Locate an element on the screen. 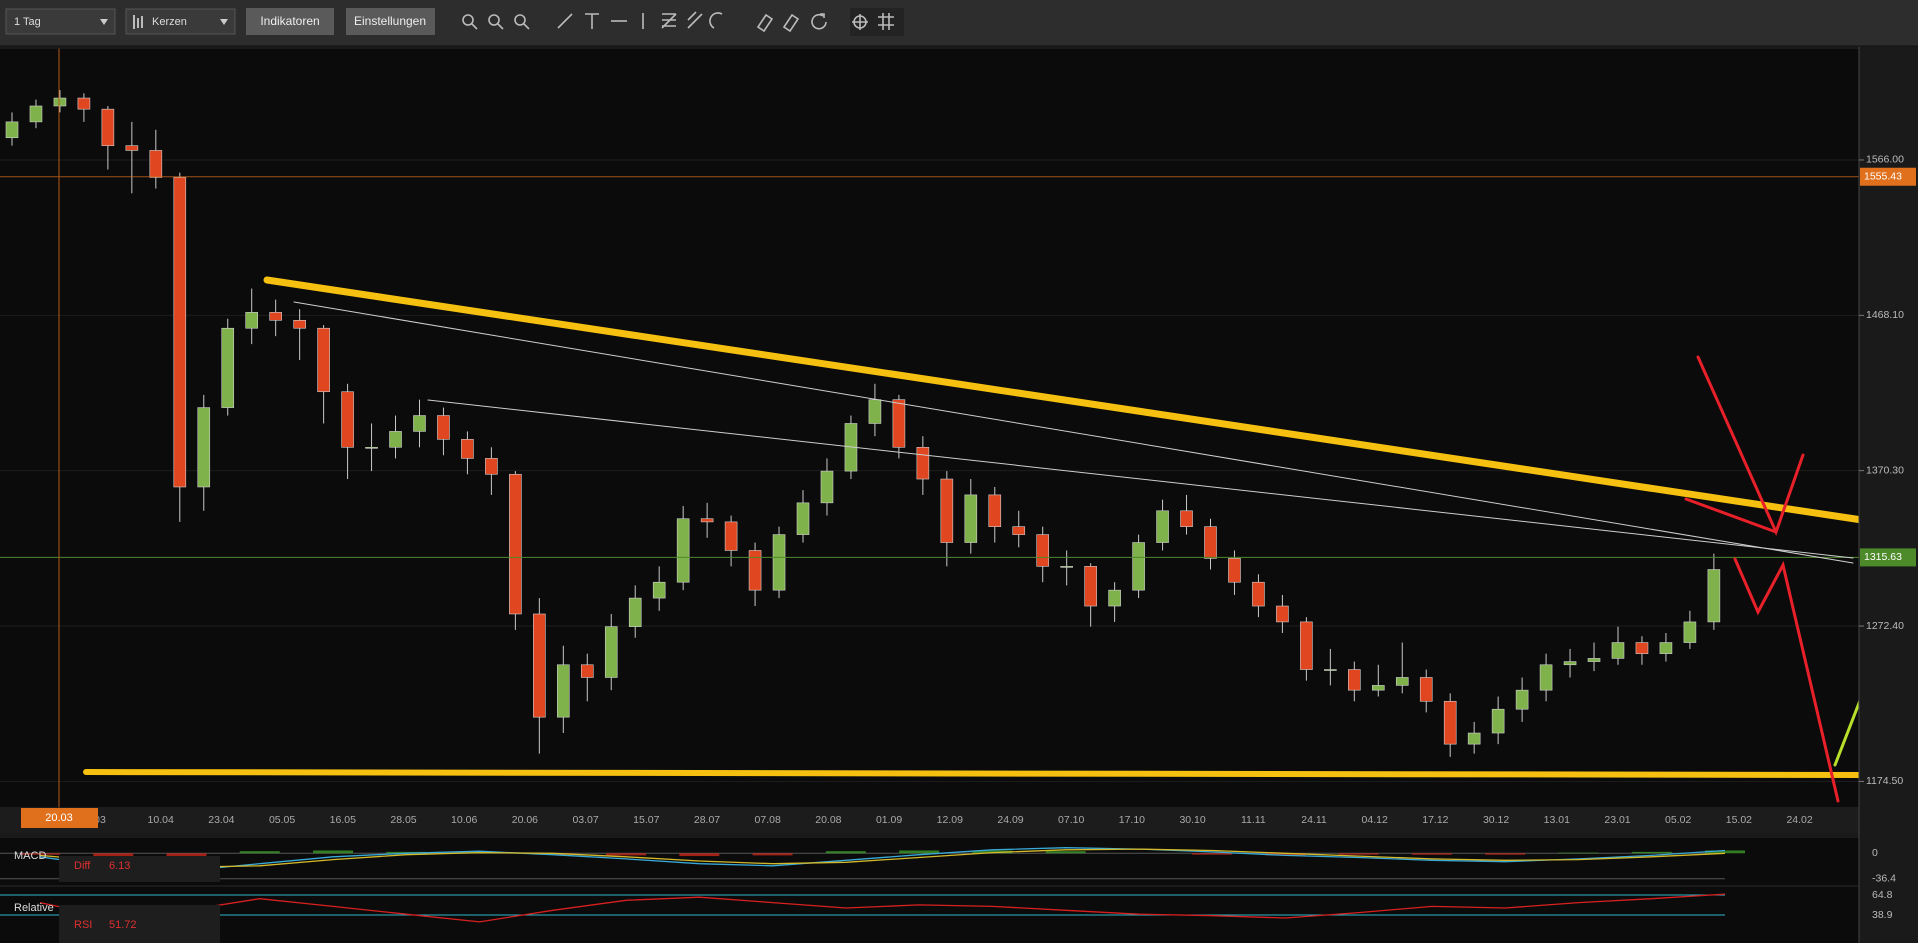 The width and height of the screenshot is (1918, 943). button-bg is located at coordinates (390, 21).